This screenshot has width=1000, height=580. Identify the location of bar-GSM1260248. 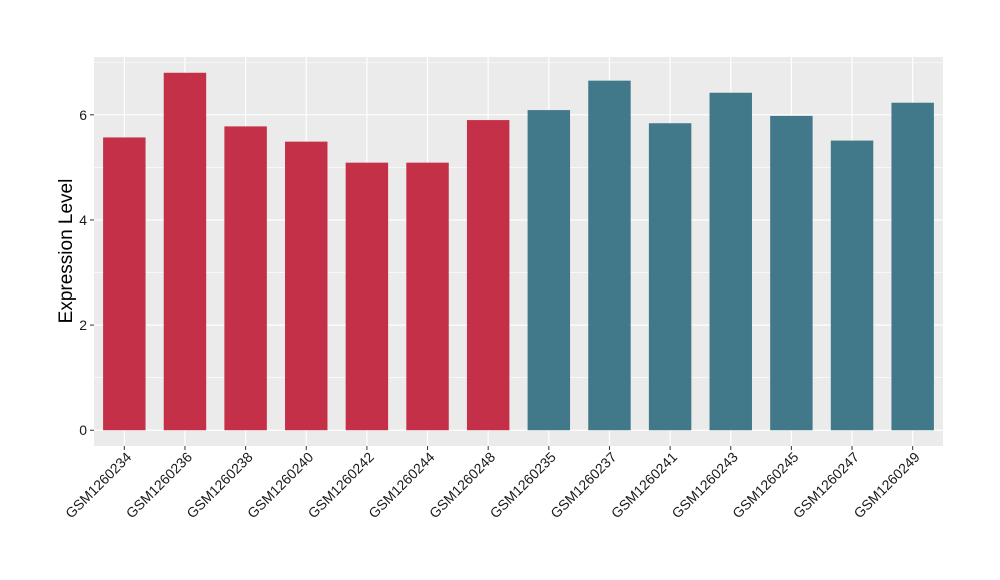
(488, 275).